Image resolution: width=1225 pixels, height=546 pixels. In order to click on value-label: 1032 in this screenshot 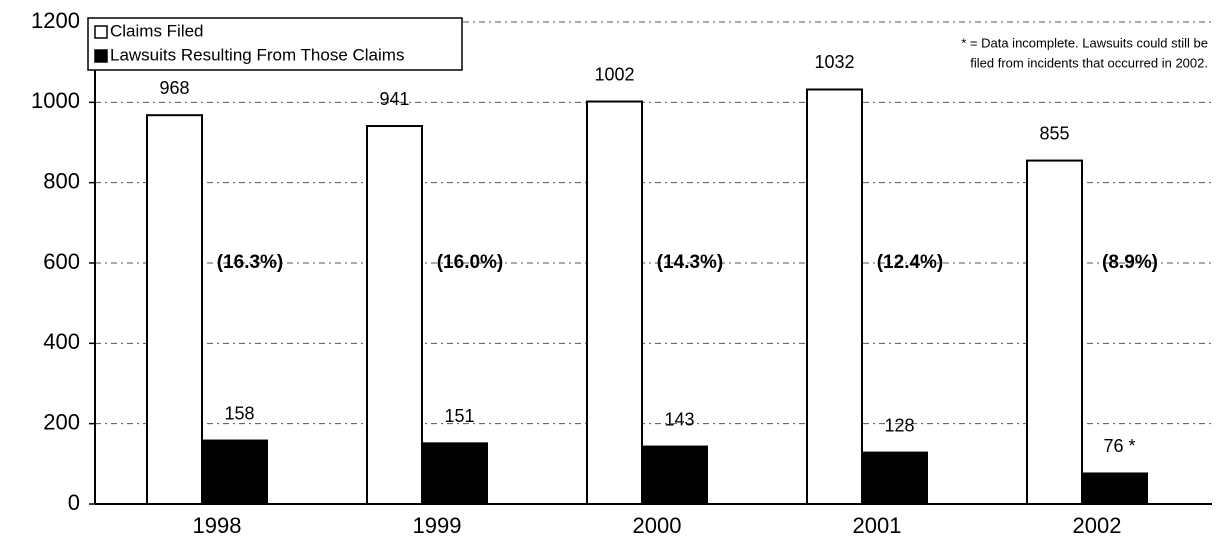, I will do `click(834, 62)`.